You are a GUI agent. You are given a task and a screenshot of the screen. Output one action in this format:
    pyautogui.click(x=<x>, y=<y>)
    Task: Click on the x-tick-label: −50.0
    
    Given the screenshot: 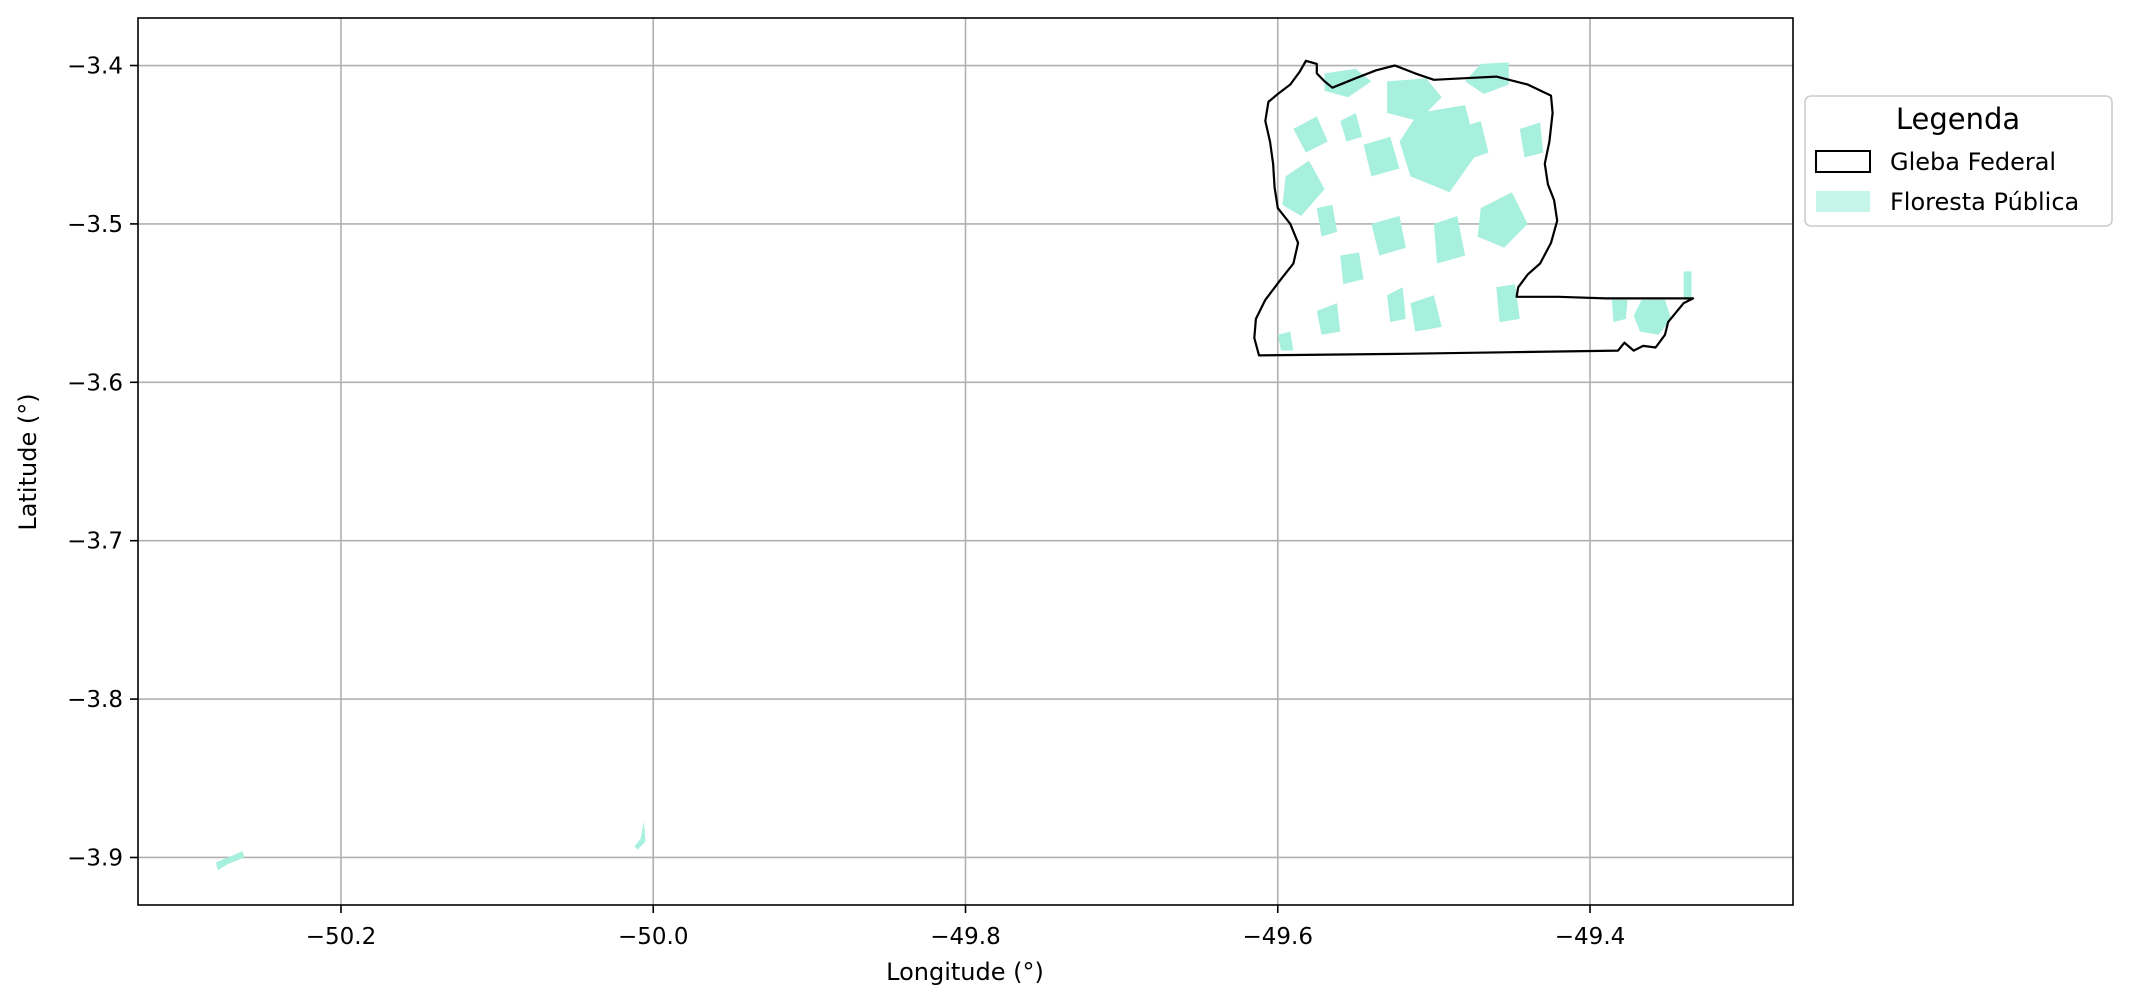 What is the action you would take?
    pyautogui.click(x=653, y=937)
    